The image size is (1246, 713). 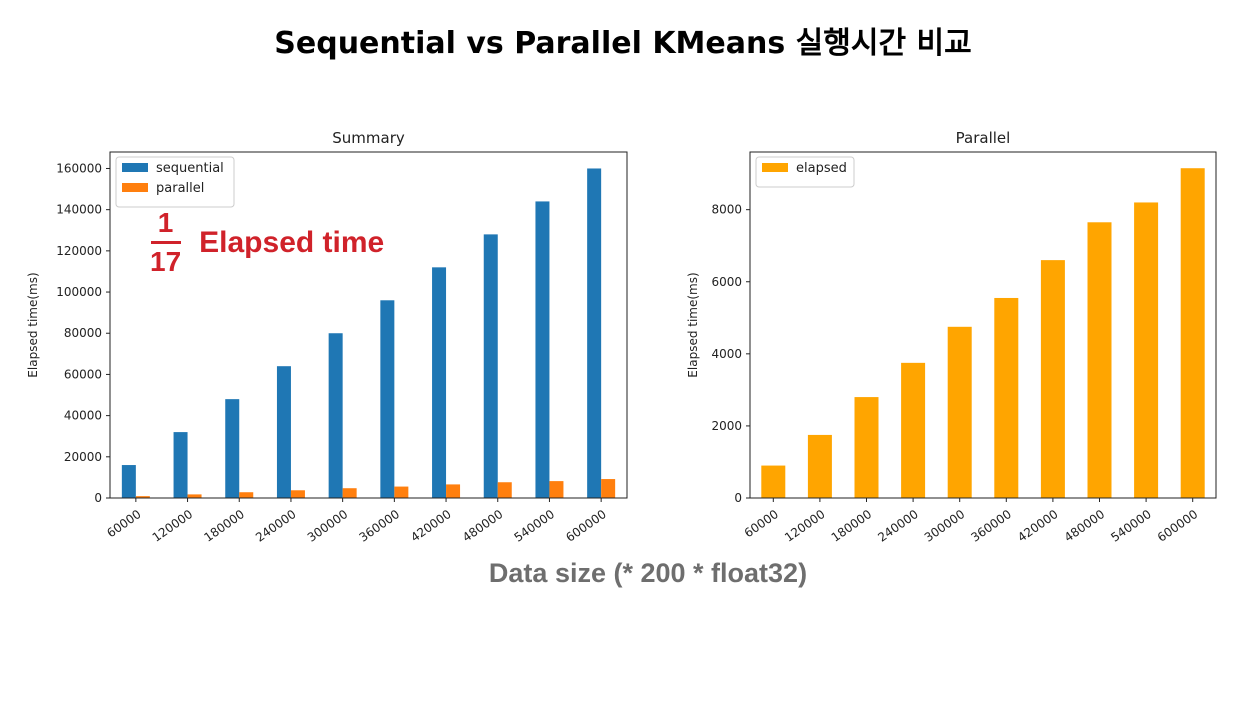 I want to click on summary-y-tick-label: 40000, so click(x=83, y=416).